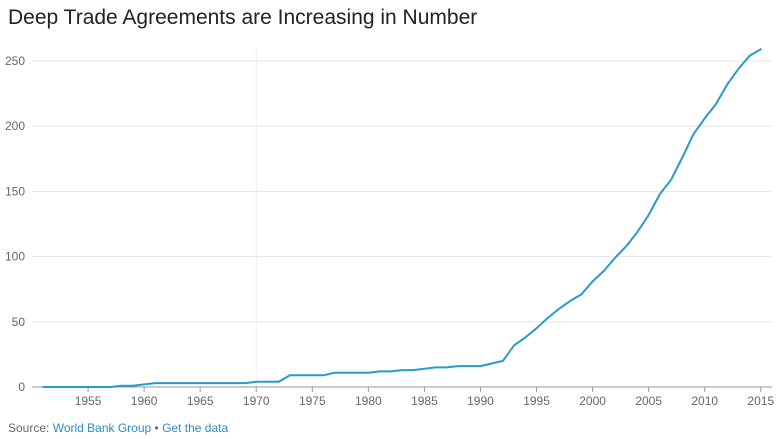 The width and height of the screenshot is (780, 439). I want to click on x-tick-label: 1975, so click(312, 401).